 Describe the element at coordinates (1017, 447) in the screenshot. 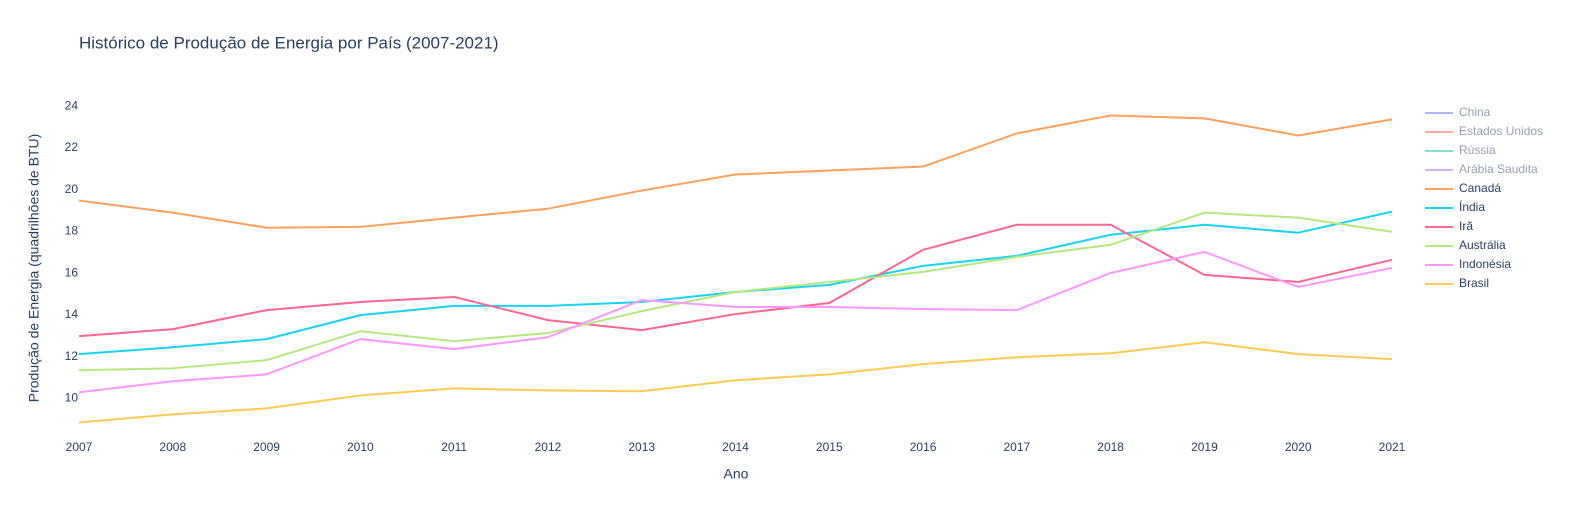

I see `x-tick-label: 2017` at that location.